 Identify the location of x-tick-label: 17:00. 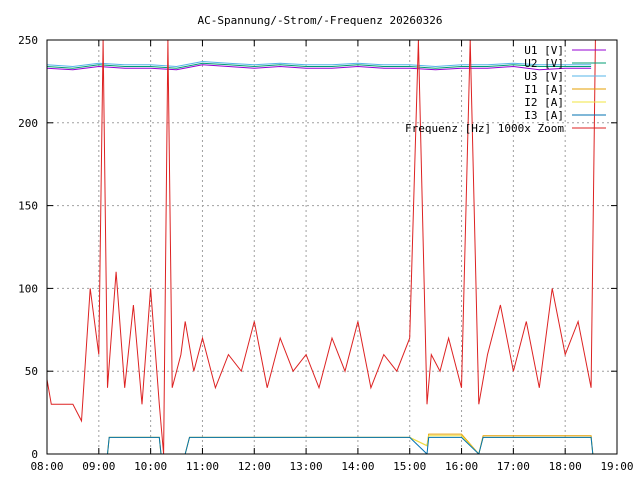
(513, 466).